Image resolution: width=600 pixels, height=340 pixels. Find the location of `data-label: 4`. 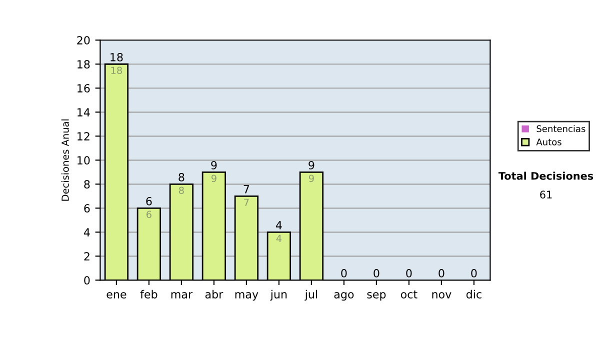

data-label: 4 is located at coordinates (279, 238).